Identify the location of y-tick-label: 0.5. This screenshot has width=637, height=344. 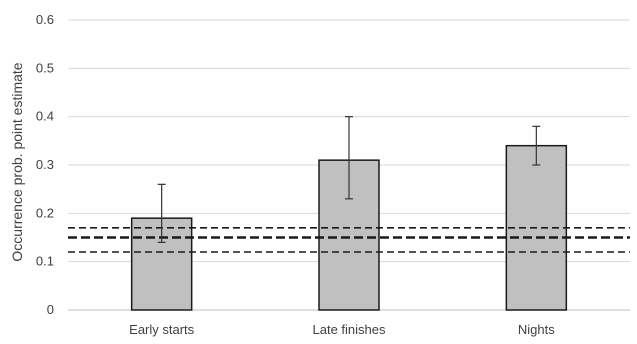
(45, 67).